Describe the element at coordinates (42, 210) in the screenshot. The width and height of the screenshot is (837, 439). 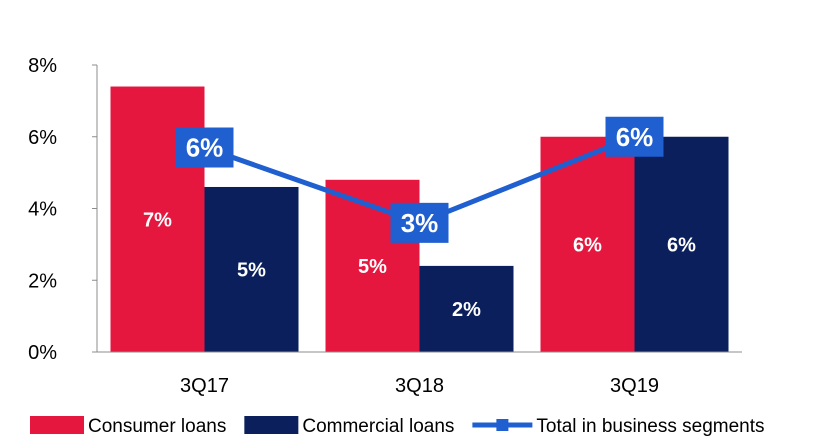
I see `y-tick-label: 4%` at that location.